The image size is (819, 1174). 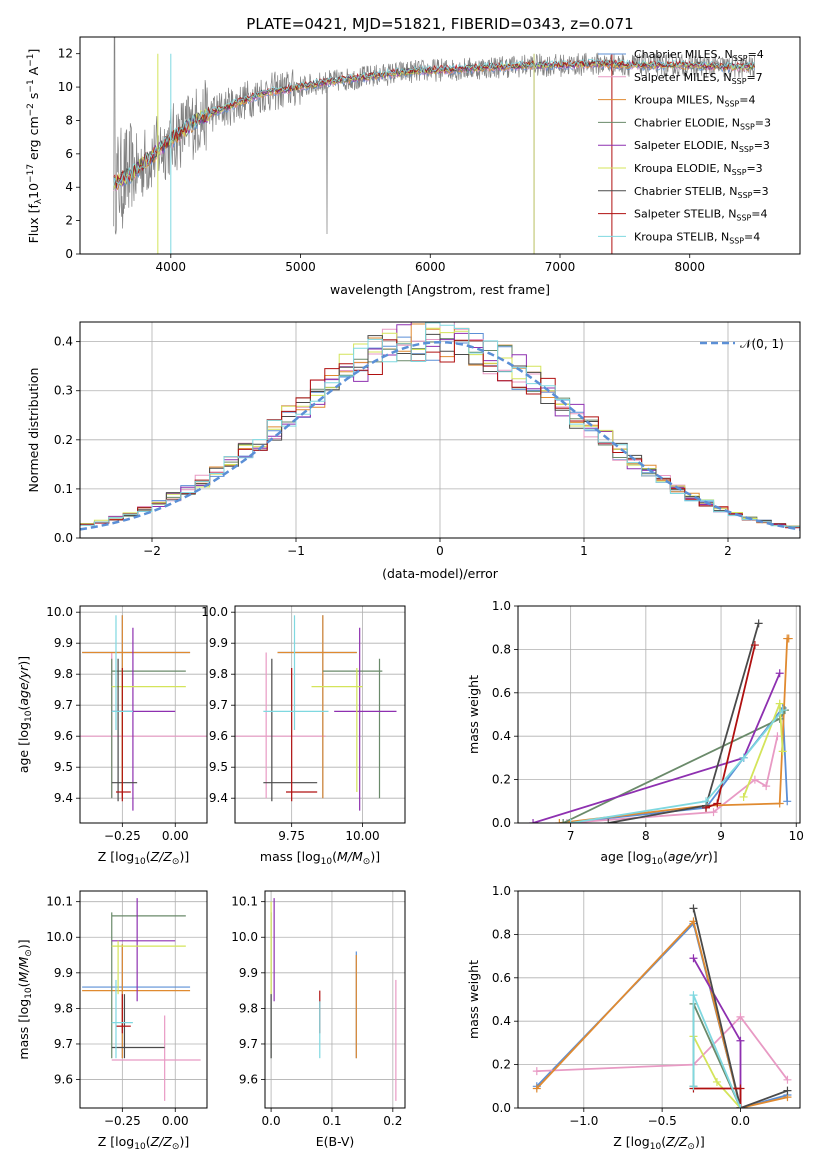 I want to click on legend-entry: Chabrier ELODIE, NSSP​=3, so click(x=702, y=123).